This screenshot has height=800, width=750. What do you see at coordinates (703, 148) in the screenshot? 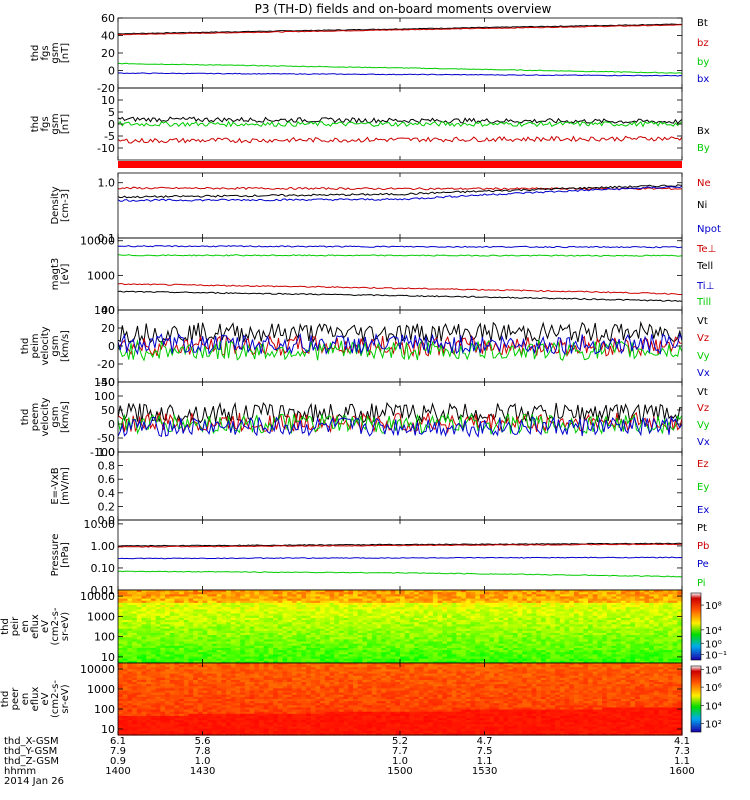
I see `legend-label: By` at bounding box center [703, 148].